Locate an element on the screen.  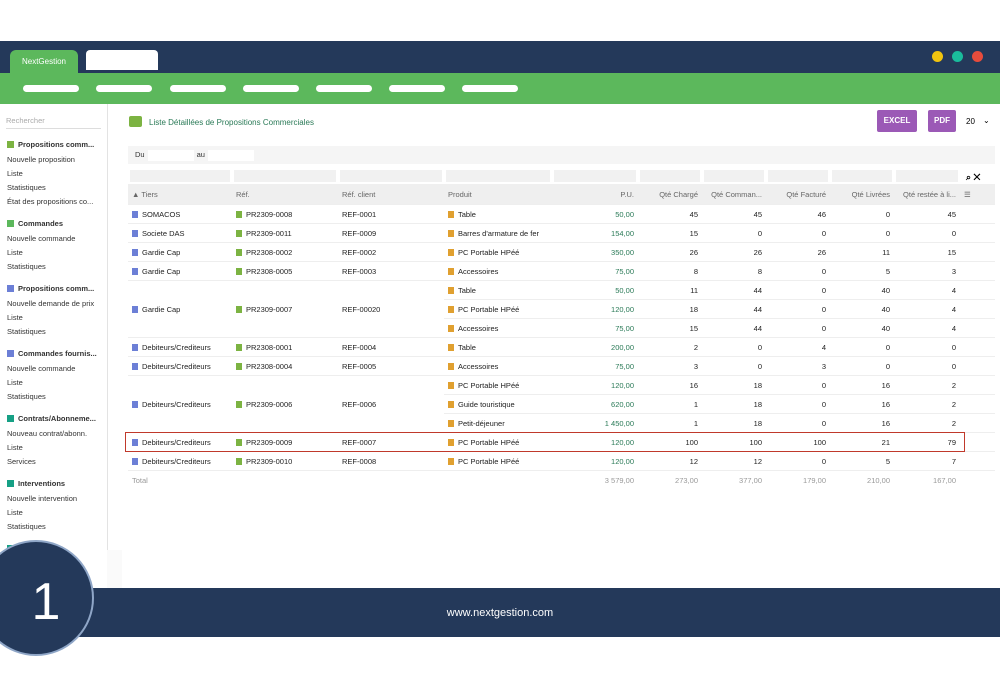
sidebar-link: Nouvelle demande de prix is located at coordinates (51, 303).